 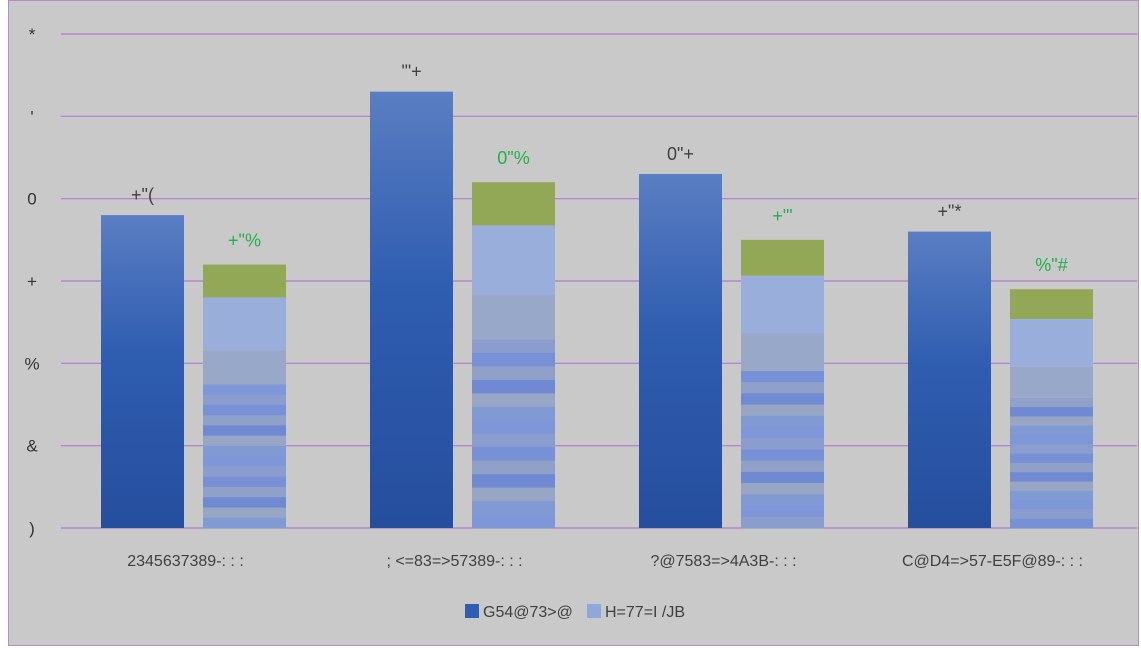 What do you see at coordinates (513, 158) in the screenshot?
I see `data-label-series-2: 0"%` at bounding box center [513, 158].